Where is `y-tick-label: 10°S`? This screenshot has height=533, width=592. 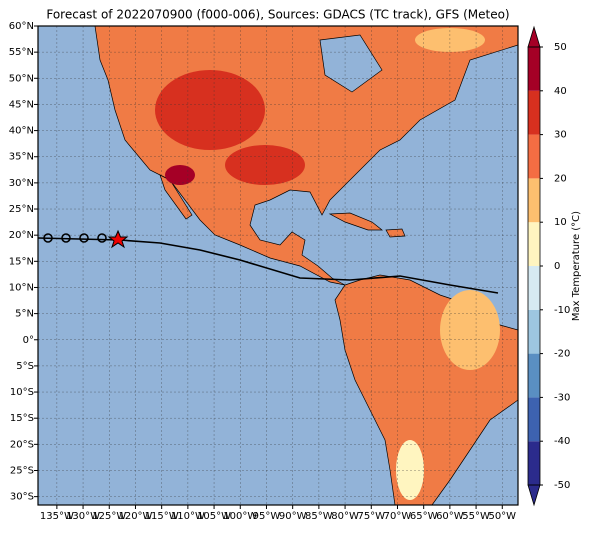
y-tick-label: 10°S is located at coordinates (22, 392).